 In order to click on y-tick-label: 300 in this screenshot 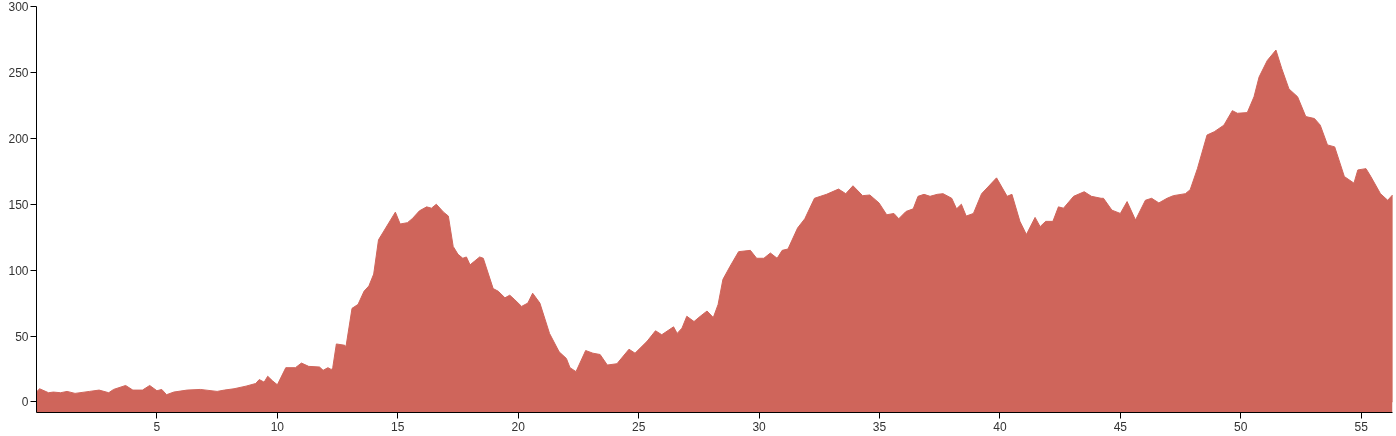, I will do `click(18, 7)`.